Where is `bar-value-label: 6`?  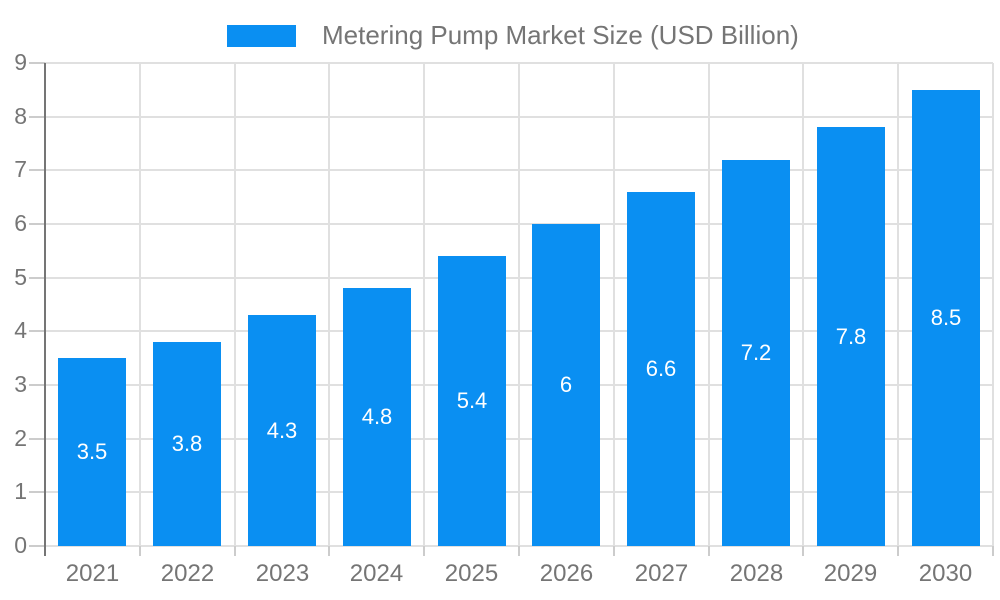
bar-value-label: 6 is located at coordinates (566, 384).